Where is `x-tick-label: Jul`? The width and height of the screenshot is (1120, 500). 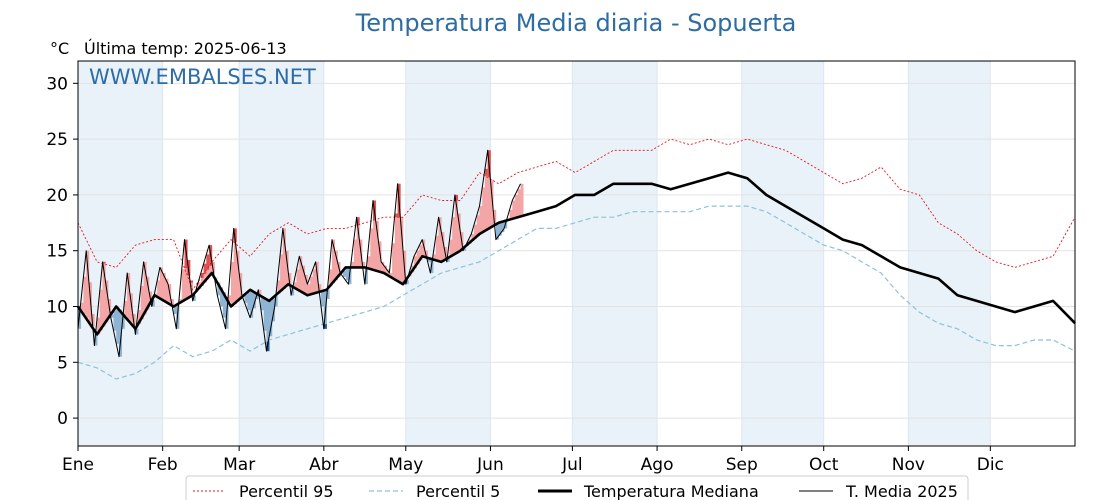 x-tick-label: Jul is located at coordinates (572, 465).